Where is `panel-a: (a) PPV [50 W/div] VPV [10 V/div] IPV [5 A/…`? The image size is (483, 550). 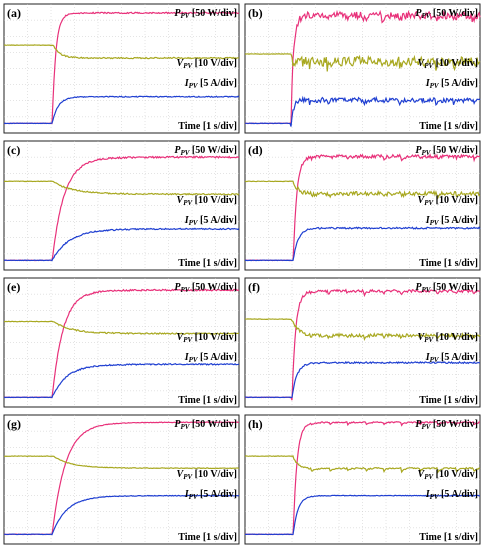 panel-a: (a) PPV [50 W/div] VPV [10 V/div] IPV [5 A/… is located at coordinates (121, 68).